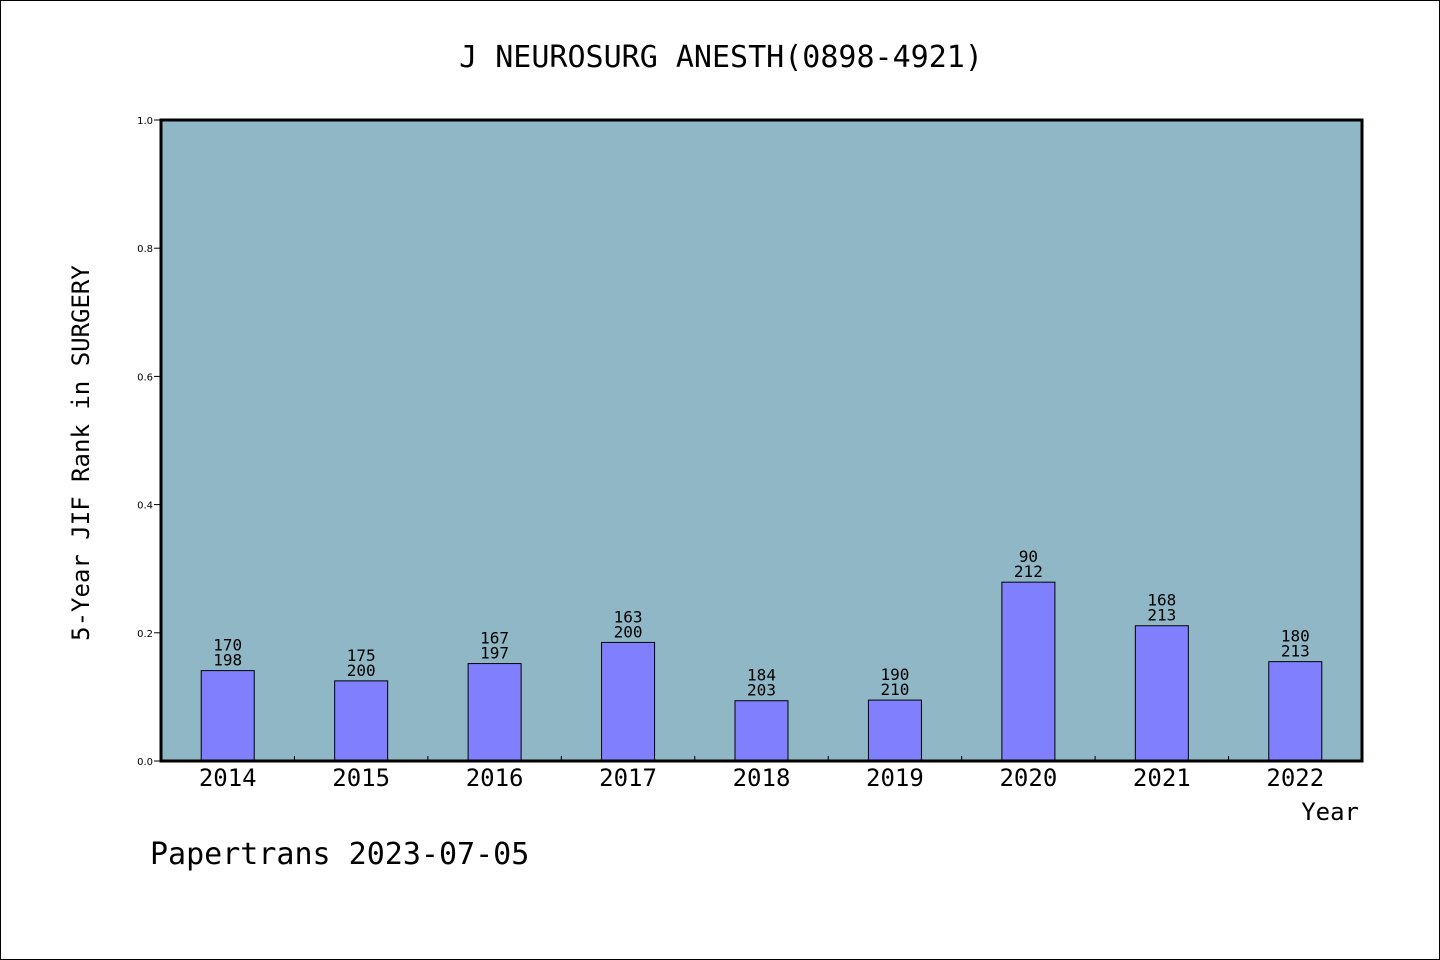  Describe the element at coordinates (145, 121) in the screenshot. I see `y-tick-label: 1.0` at that location.